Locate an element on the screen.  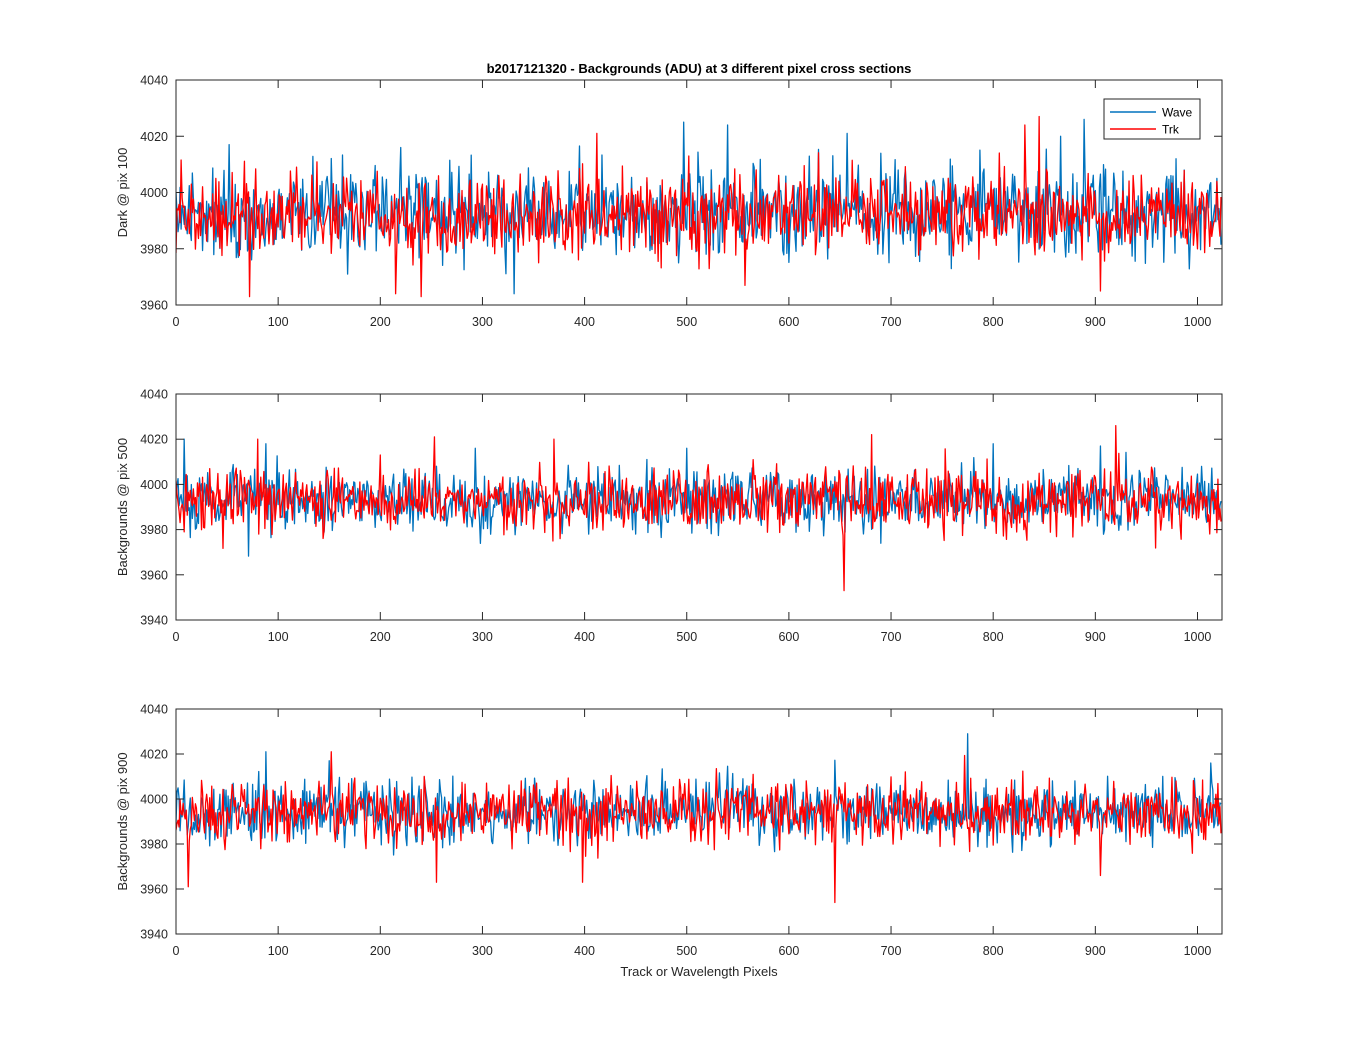
legend-label-trk: Trk is located at coordinates (1171, 130).